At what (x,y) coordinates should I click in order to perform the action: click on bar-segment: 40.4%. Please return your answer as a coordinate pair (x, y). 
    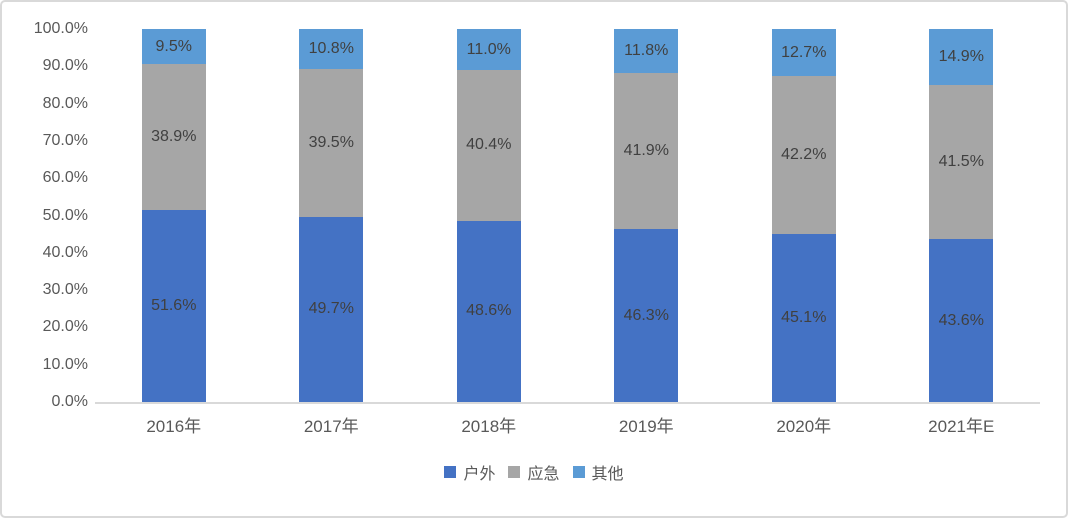
    Looking at the image, I should click on (488, 145).